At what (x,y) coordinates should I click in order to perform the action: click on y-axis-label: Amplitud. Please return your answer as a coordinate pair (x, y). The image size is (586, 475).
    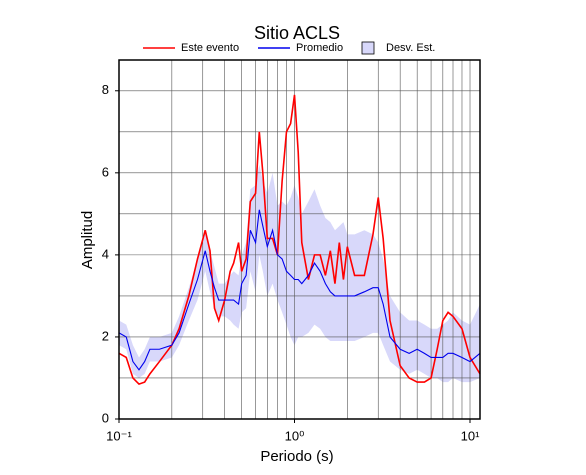
    Looking at the image, I should click on (87, 240).